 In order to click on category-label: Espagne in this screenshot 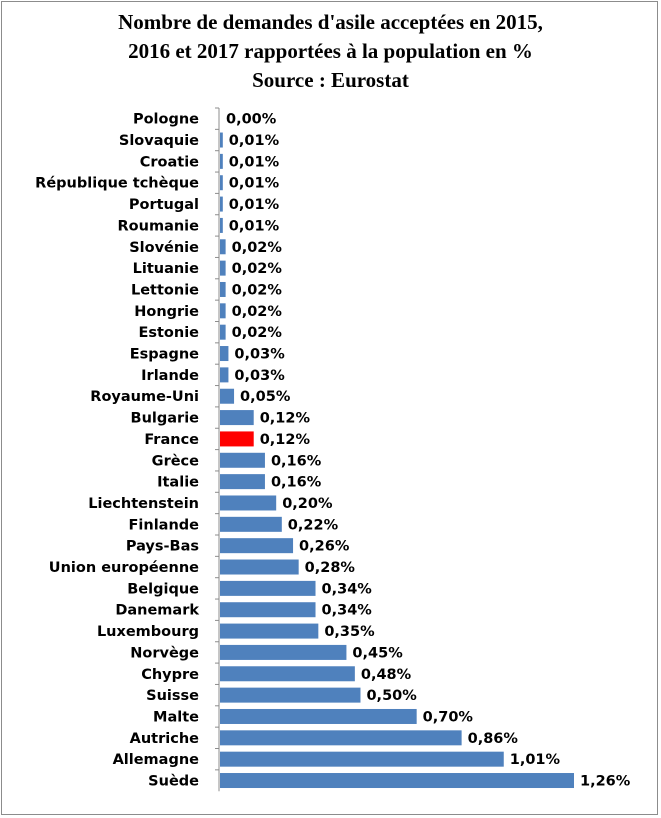, I will do `click(164, 355)`.